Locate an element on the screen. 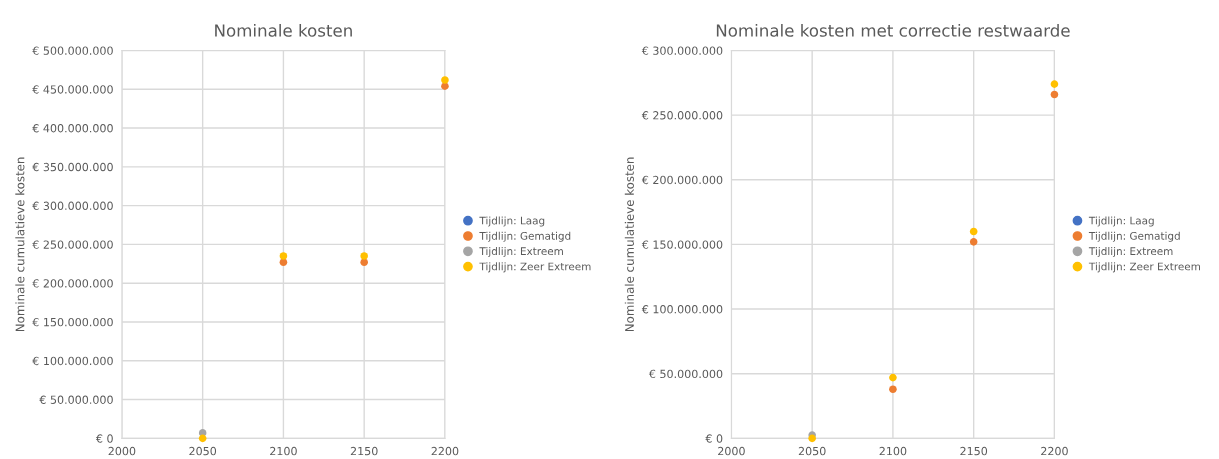  chart-title: Nominale kosten is located at coordinates (283, 30).